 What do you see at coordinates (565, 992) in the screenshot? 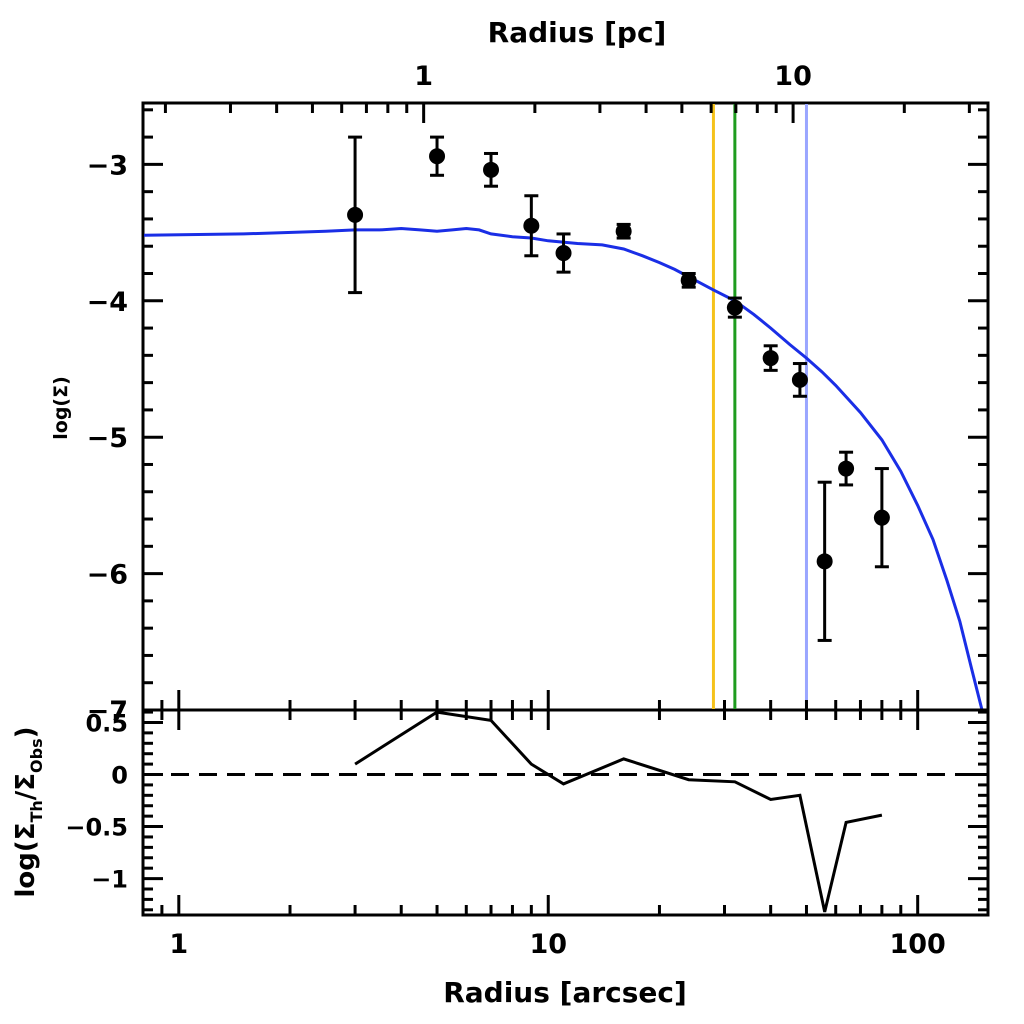
I see `bottom-x-axis-label: Radius [arcsec]` at bounding box center [565, 992].